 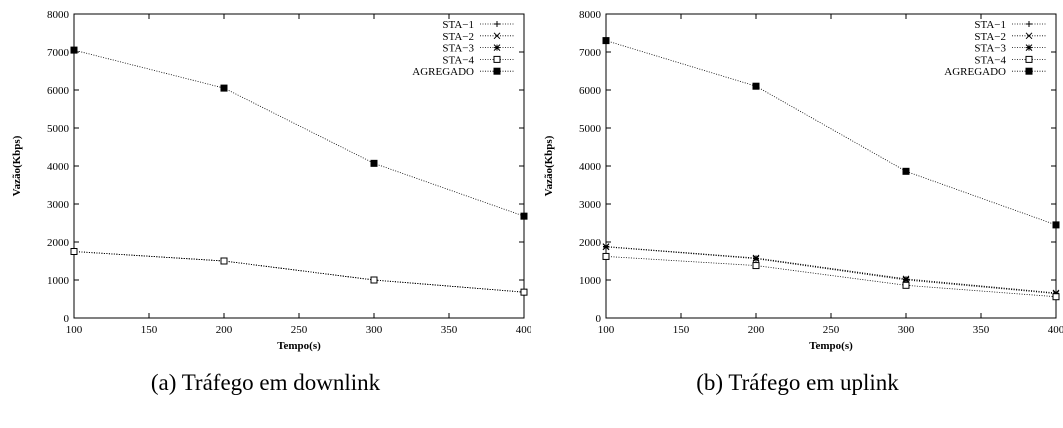 What do you see at coordinates (265, 382) in the screenshot?
I see `caption-downlink: (a) Tráfego em downlink` at bounding box center [265, 382].